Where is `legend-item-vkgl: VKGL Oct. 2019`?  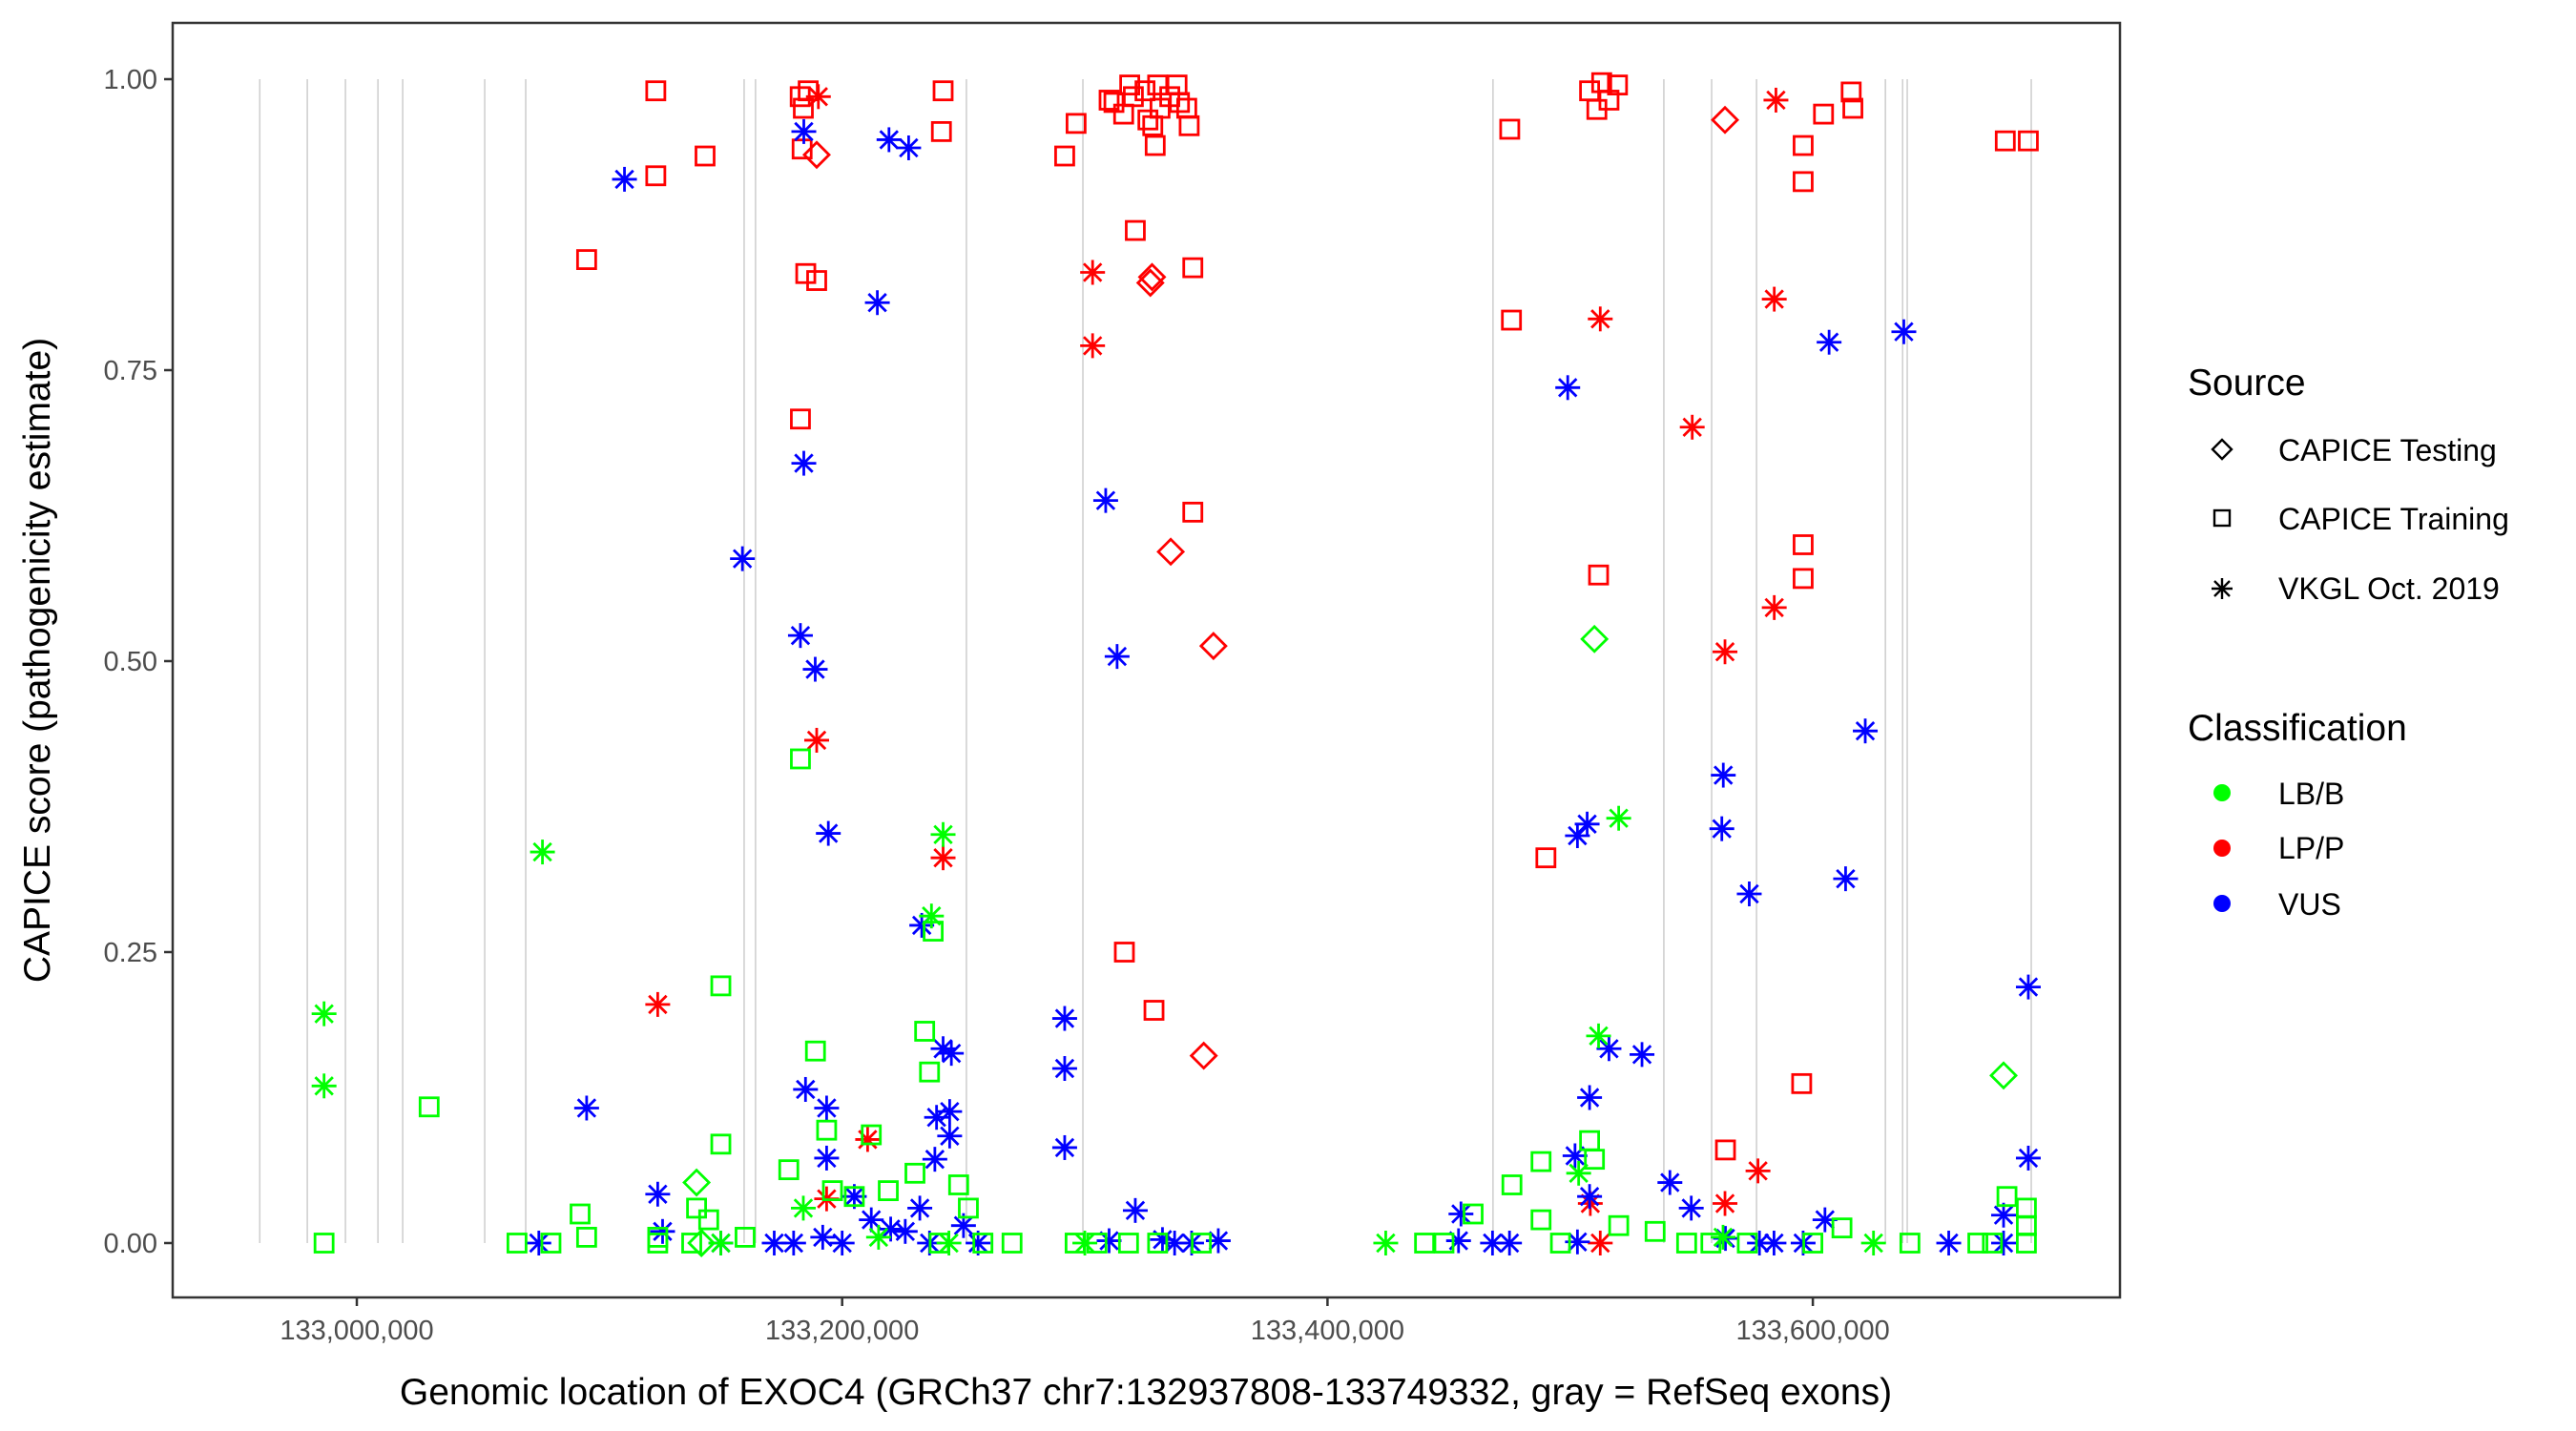 legend-item-vkgl: VKGL Oct. 2019 is located at coordinates (2356, 588).